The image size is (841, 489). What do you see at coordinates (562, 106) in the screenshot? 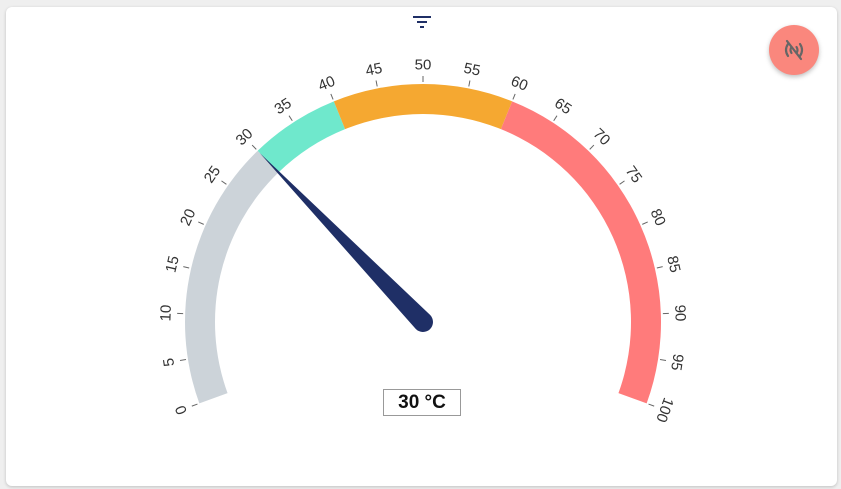
I see `gauge-tick-label: 65` at bounding box center [562, 106].